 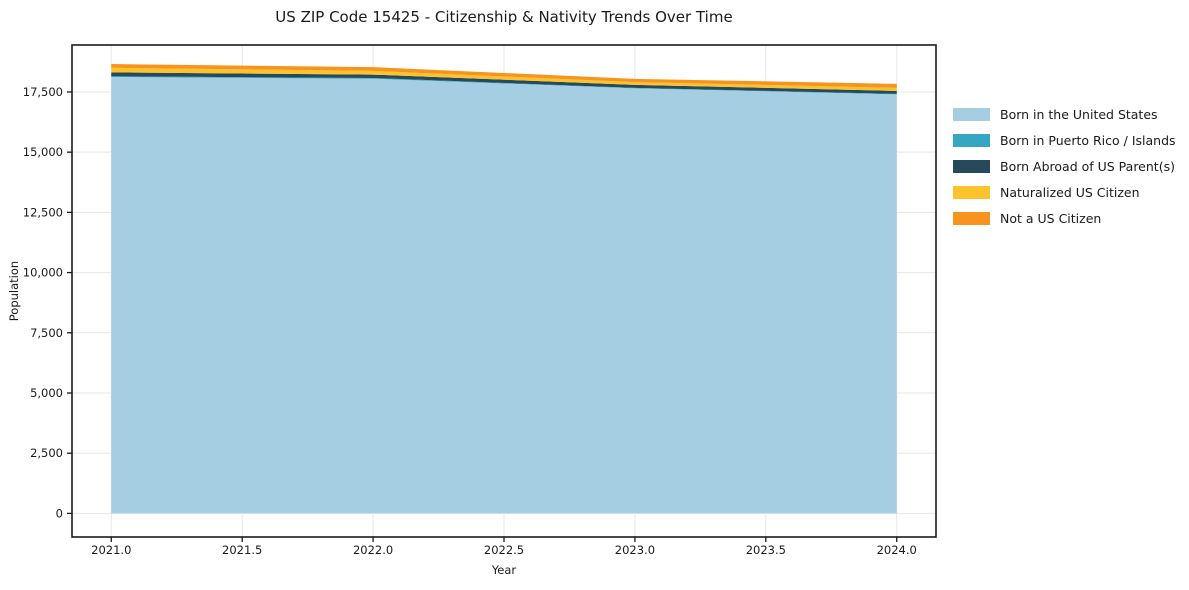 What do you see at coordinates (43, 212) in the screenshot?
I see `y-tick-label: 12,500` at bounding box center [43, 212].